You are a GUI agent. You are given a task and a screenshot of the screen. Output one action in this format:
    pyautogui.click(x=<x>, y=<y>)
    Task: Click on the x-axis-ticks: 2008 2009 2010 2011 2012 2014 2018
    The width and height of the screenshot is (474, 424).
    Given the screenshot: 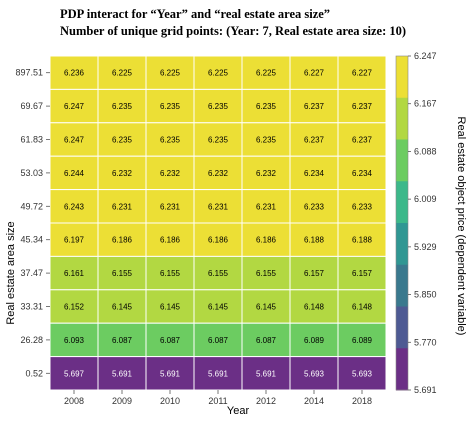 What is the action you would take?
    pyautogui.click(x=218, y=398)
    